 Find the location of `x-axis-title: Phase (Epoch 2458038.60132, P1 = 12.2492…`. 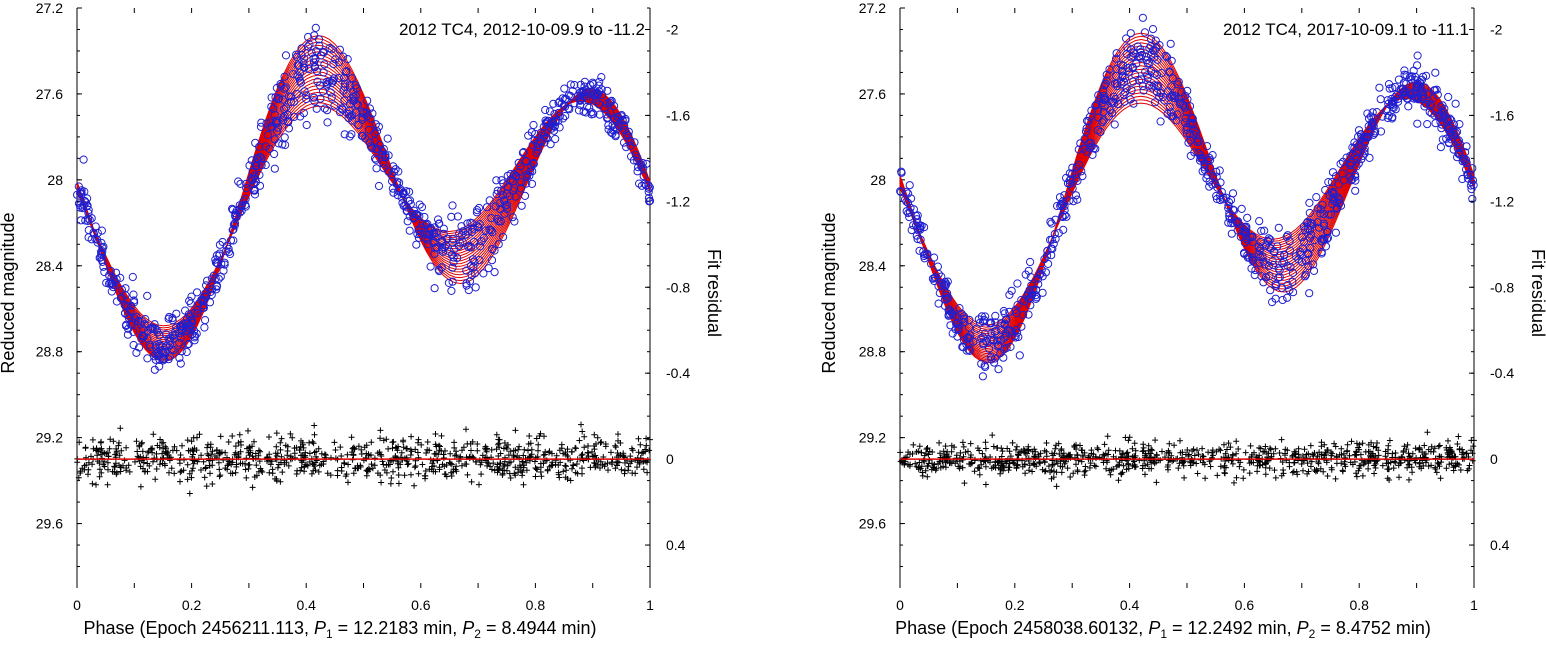

x-axis-title: Phase (Epoch 2458038.60132, P1 = 12.2492… is located at coordinates (1163, 629).